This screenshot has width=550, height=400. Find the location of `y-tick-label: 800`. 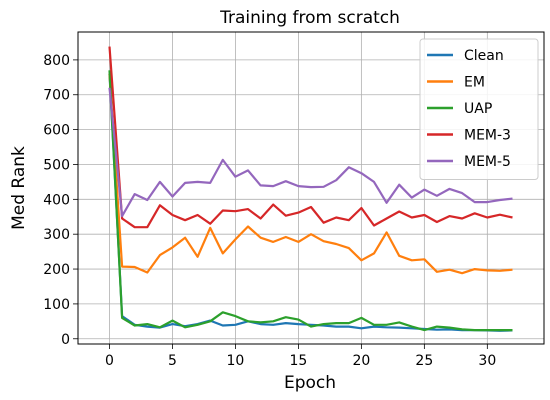

y-tick-label: 800 is located at coordinates (56, 61).